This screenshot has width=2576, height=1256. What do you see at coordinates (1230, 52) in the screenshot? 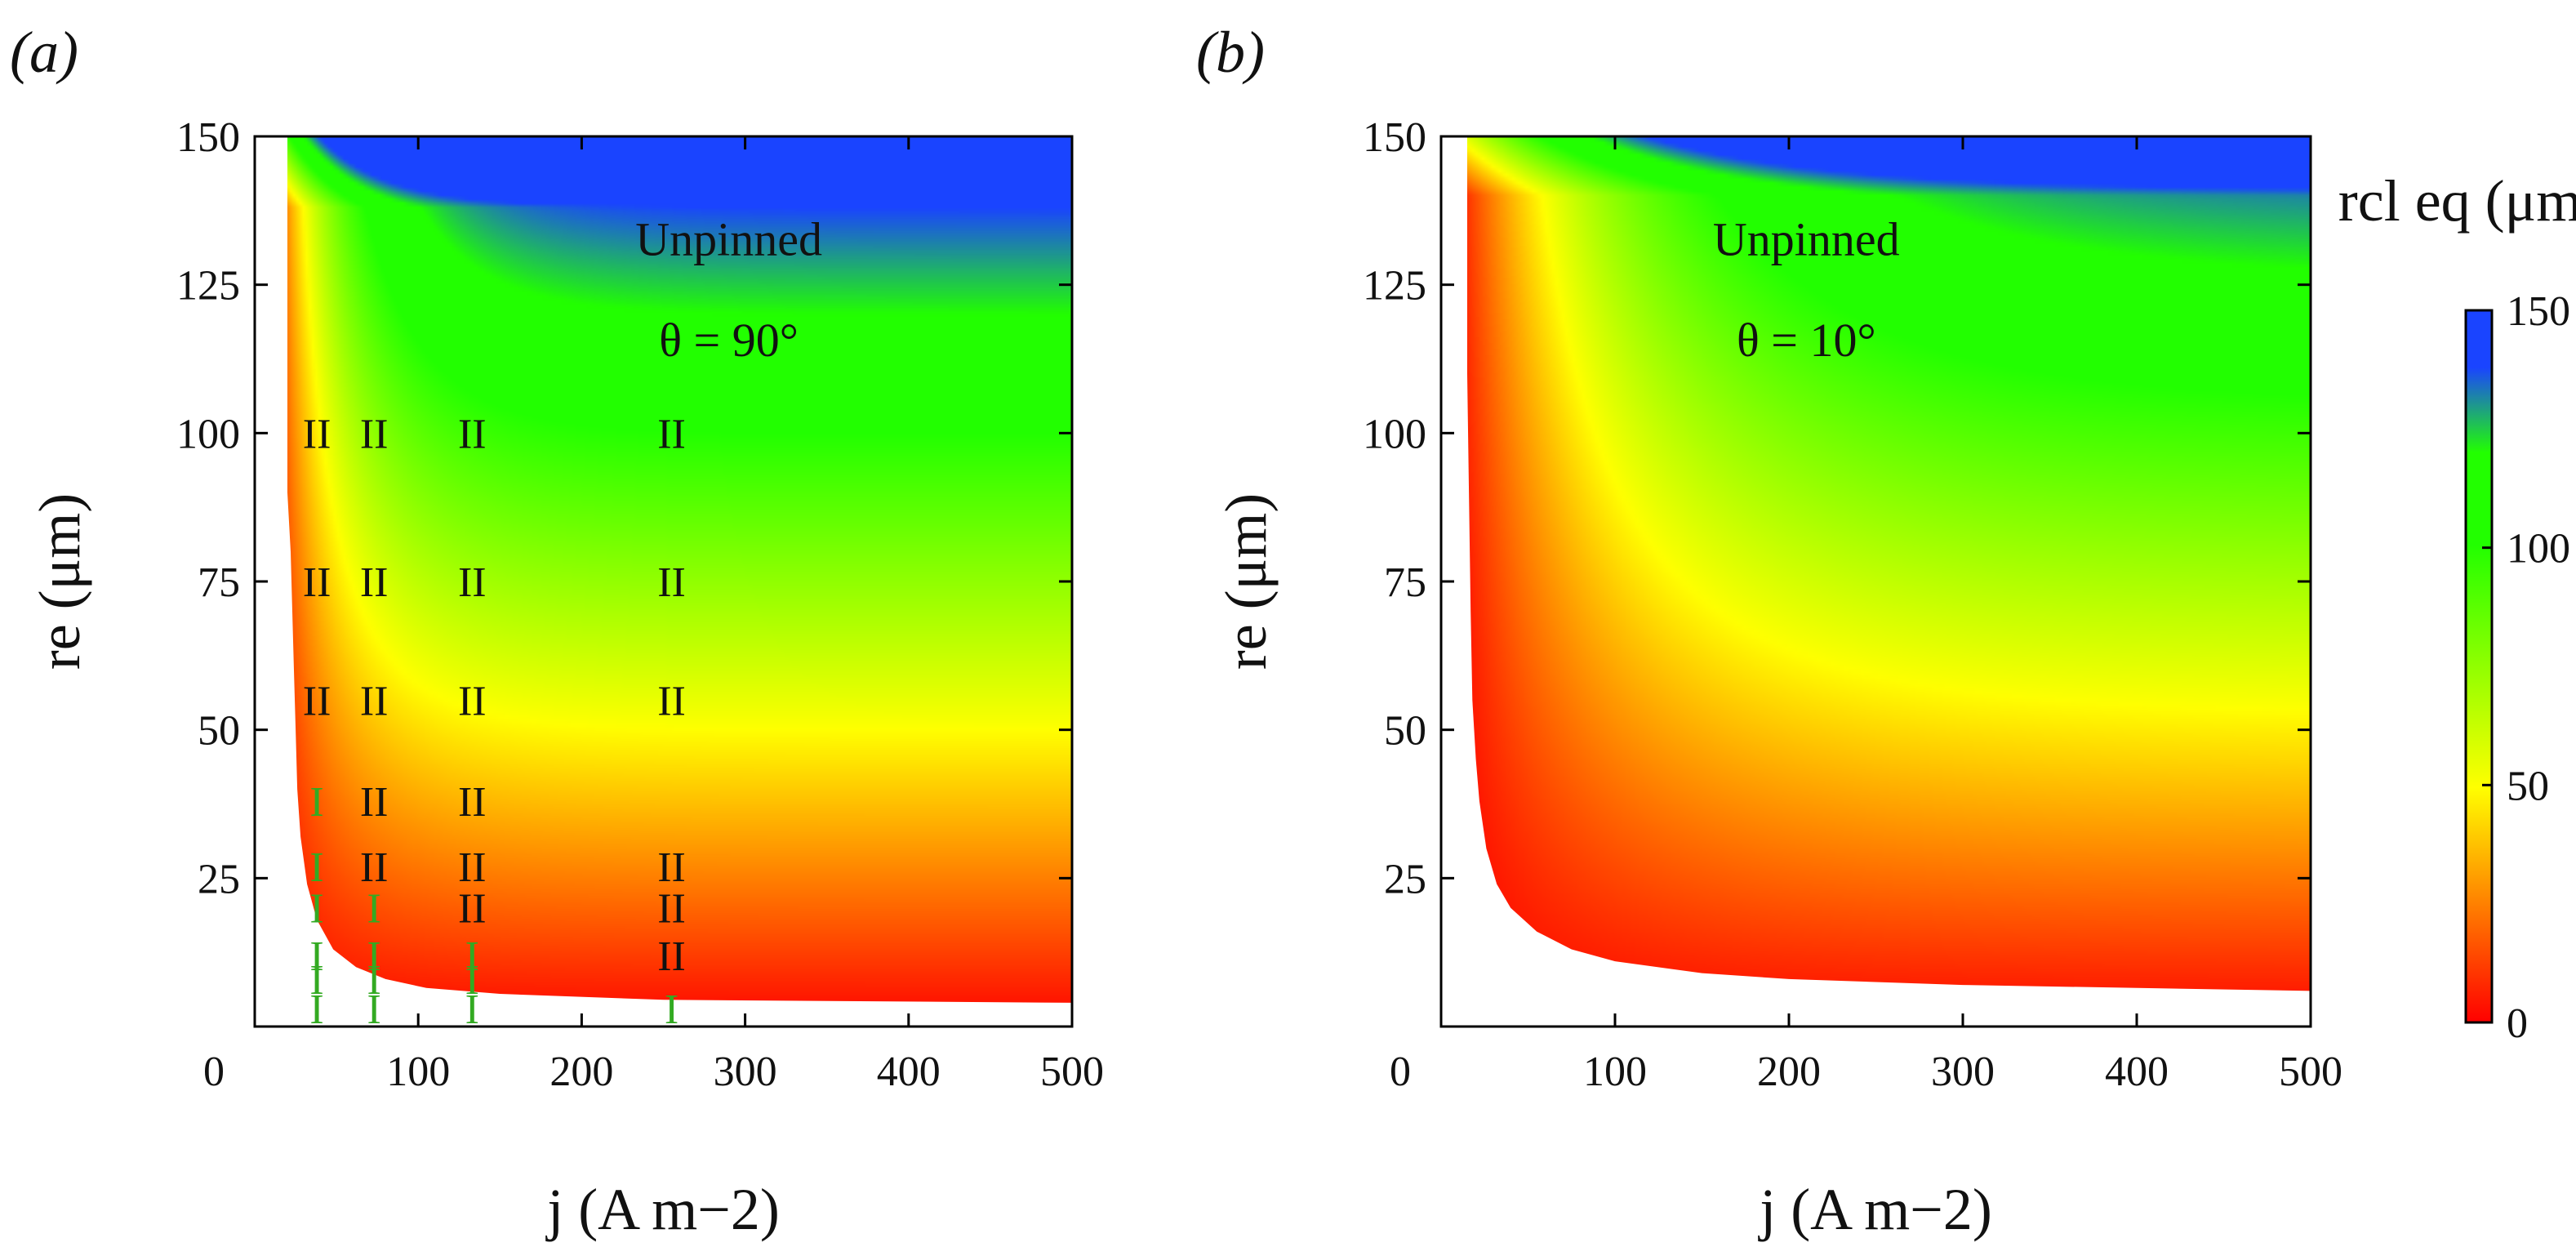
I see `panel-b-tag: (b)` at bounding box center [1230, 52].